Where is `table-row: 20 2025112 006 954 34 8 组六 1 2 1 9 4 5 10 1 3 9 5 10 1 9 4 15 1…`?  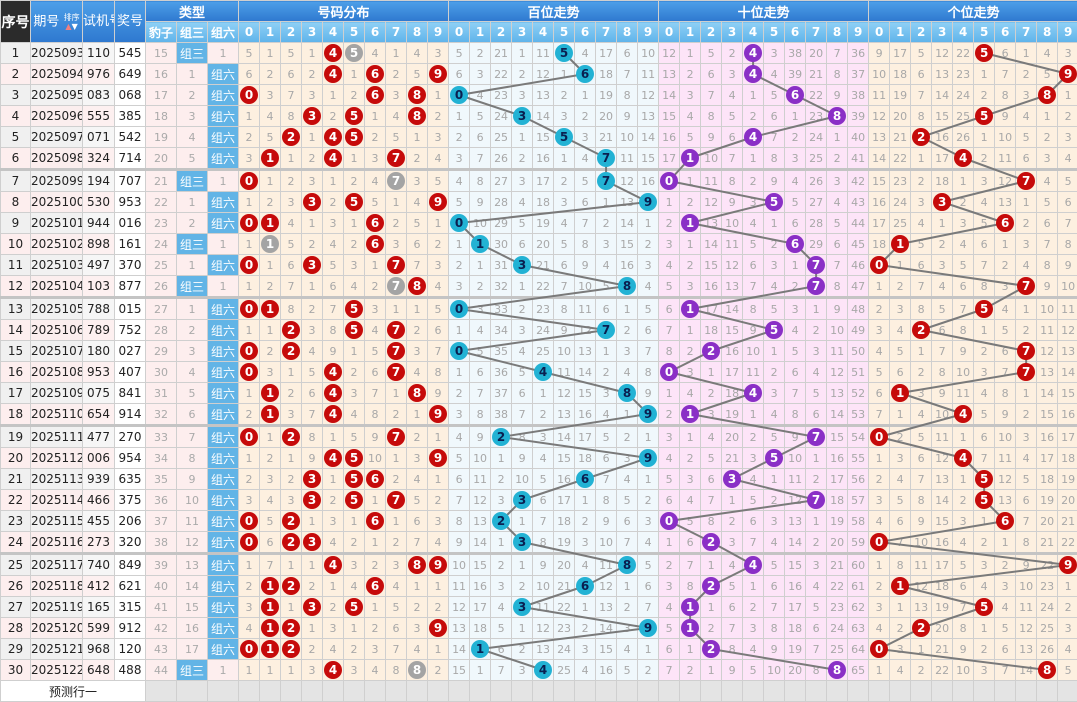 table-row: 20 2025112 006 954 34 8 组六 1 2 1 9 4 5 10 1 3 9 5 10 1 9 4 15 1… is located at coordinates (538, 458).